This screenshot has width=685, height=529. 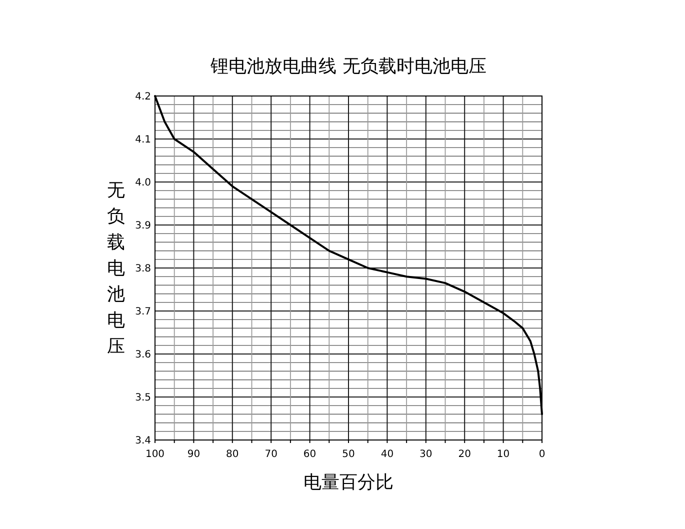 What do you see at coordinates (155, 454) in the screenshot?
I see `x-tick-label: 100` at bounding box center [155, 454].